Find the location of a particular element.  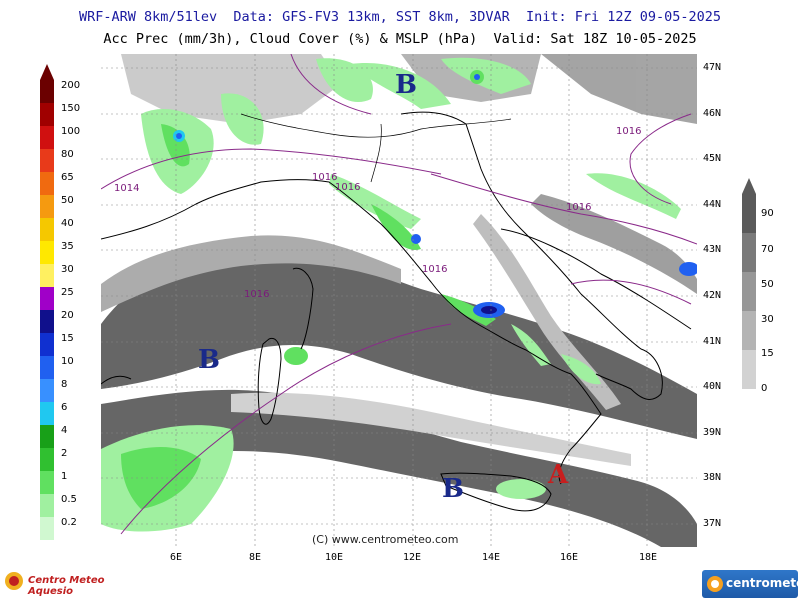

precip-level-label: 0.2 is located at coordinates (69, 522).